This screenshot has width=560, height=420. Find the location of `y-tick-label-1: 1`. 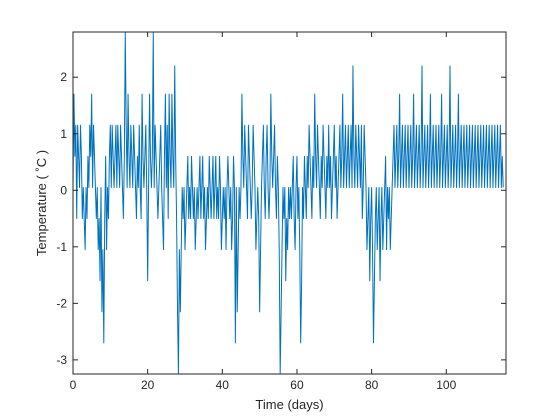

y-tick-label-1: 1 is located at coordinates (63, 134).